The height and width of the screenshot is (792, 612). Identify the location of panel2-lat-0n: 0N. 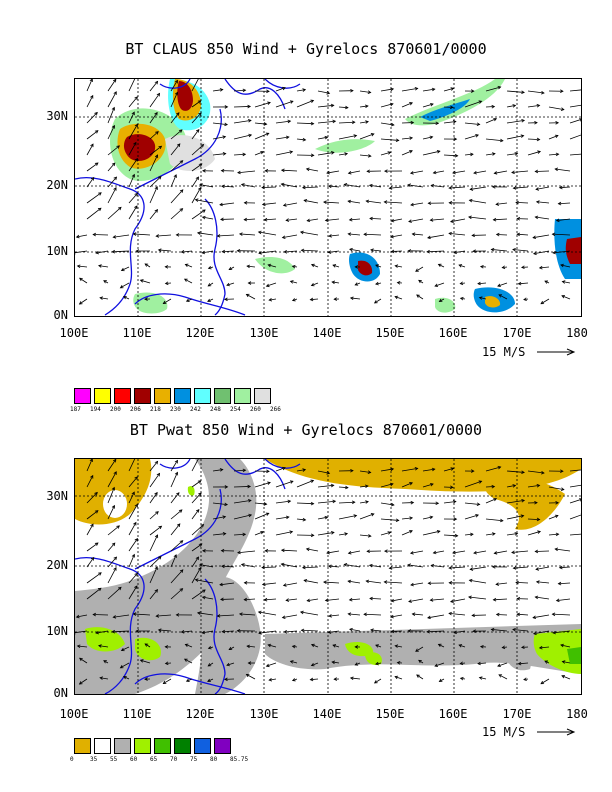
(60, 693).